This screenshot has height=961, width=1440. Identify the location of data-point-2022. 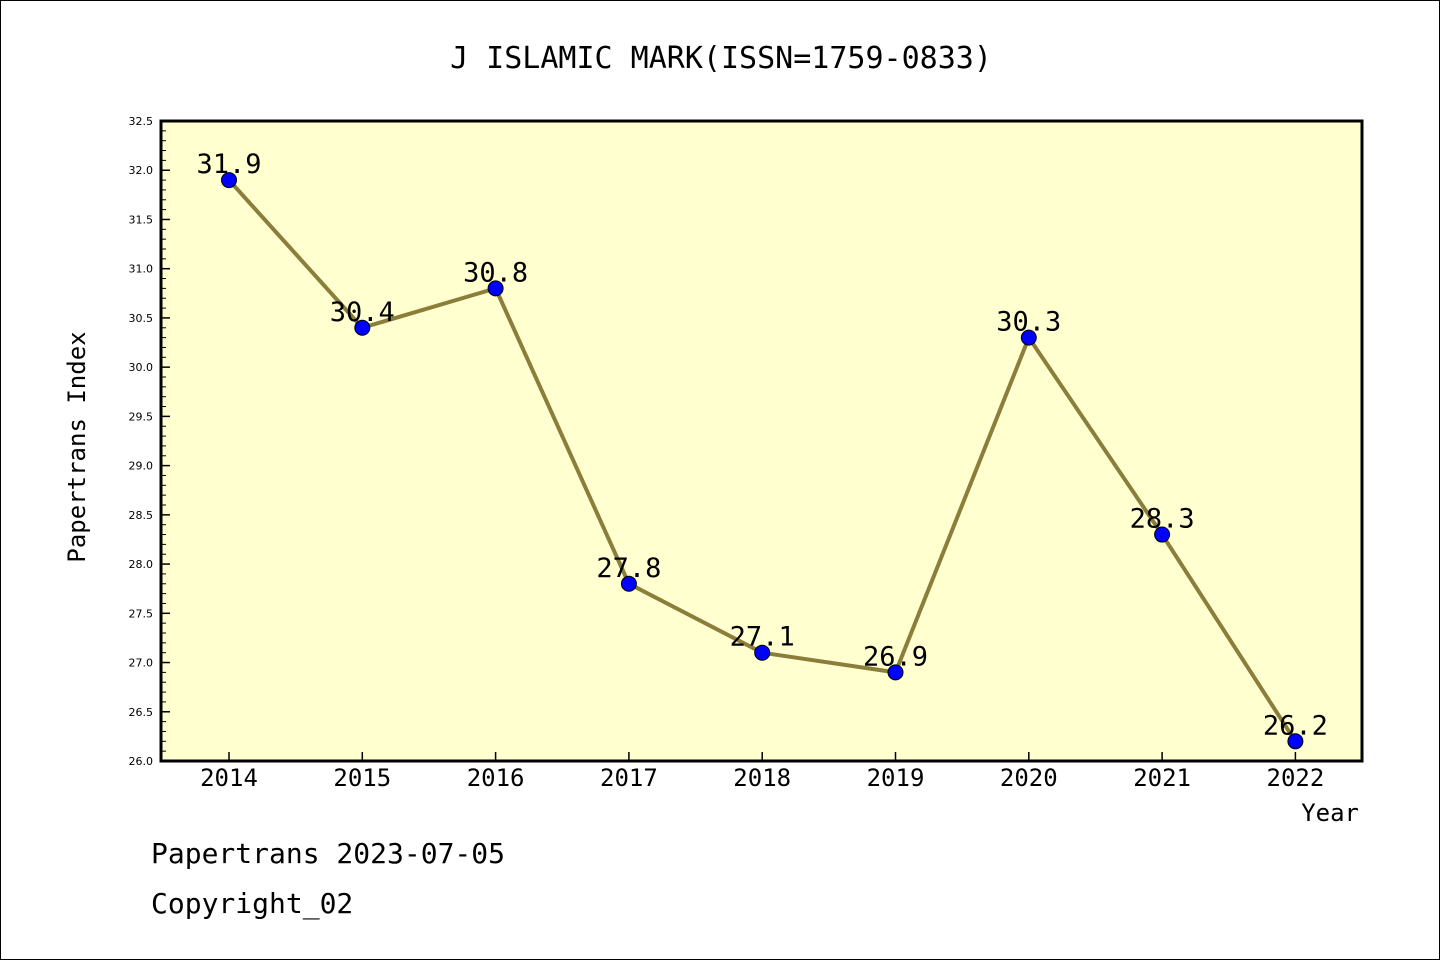
(1295, 741).